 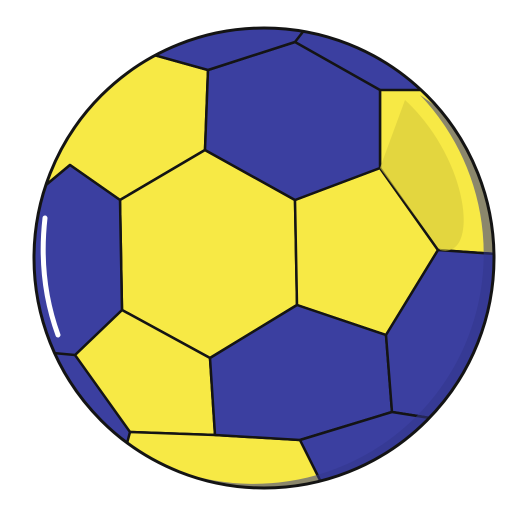 I want to click on highlight-stroke, so click(x=50, y=276).